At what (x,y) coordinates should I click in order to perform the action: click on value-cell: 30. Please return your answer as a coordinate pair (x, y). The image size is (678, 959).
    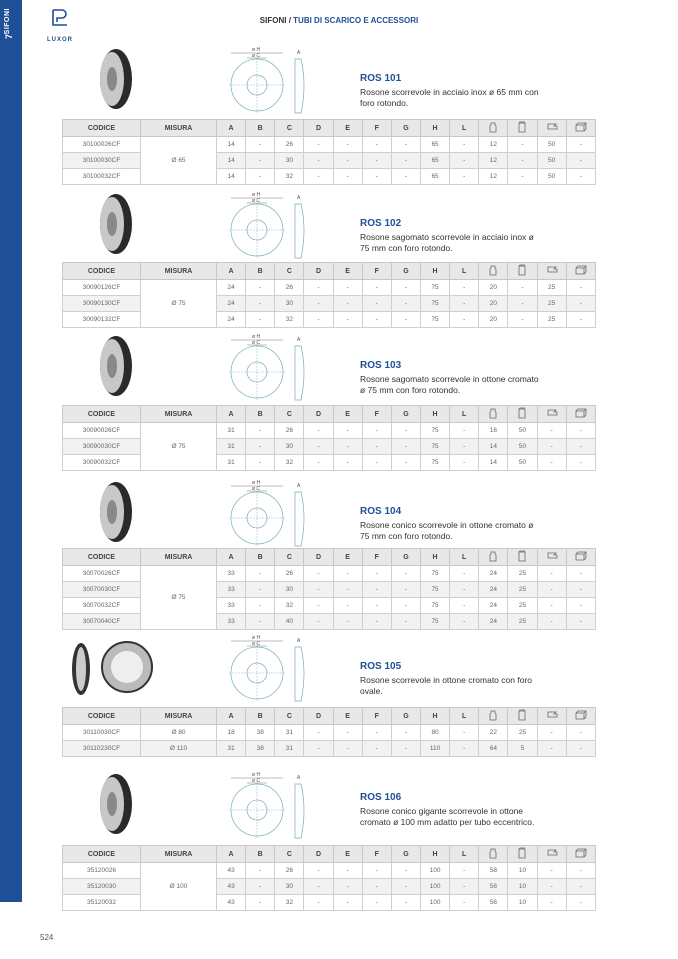
    Looking at the image, I should click on (289, 886).